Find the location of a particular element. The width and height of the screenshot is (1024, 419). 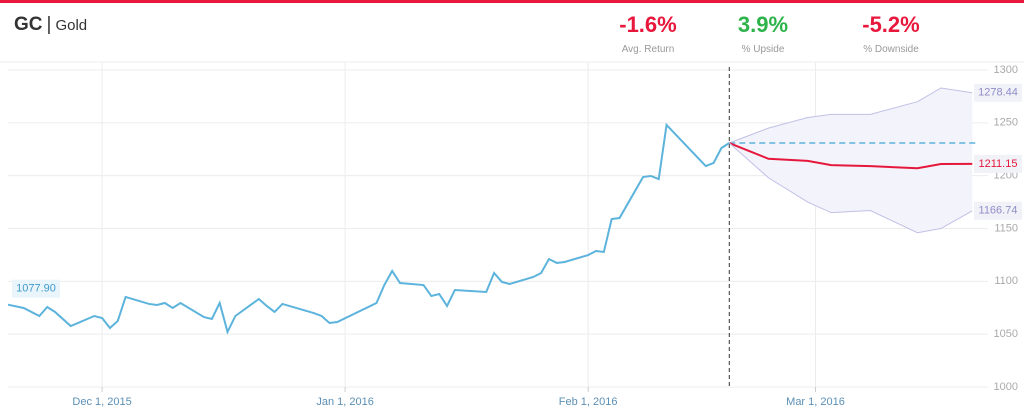

stat-value: 3.9% is located at coordinates (763, 24).